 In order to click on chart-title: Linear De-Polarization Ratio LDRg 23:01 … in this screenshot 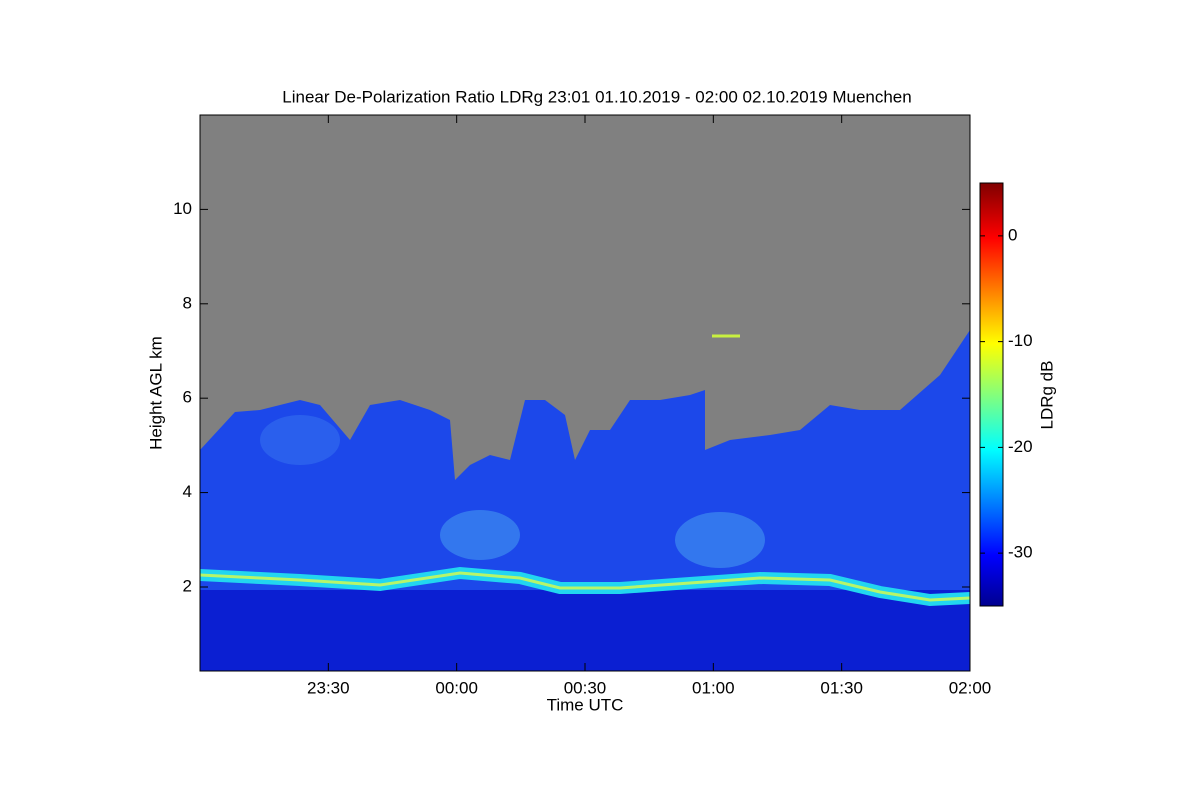, I will do `click(596, 96)`.